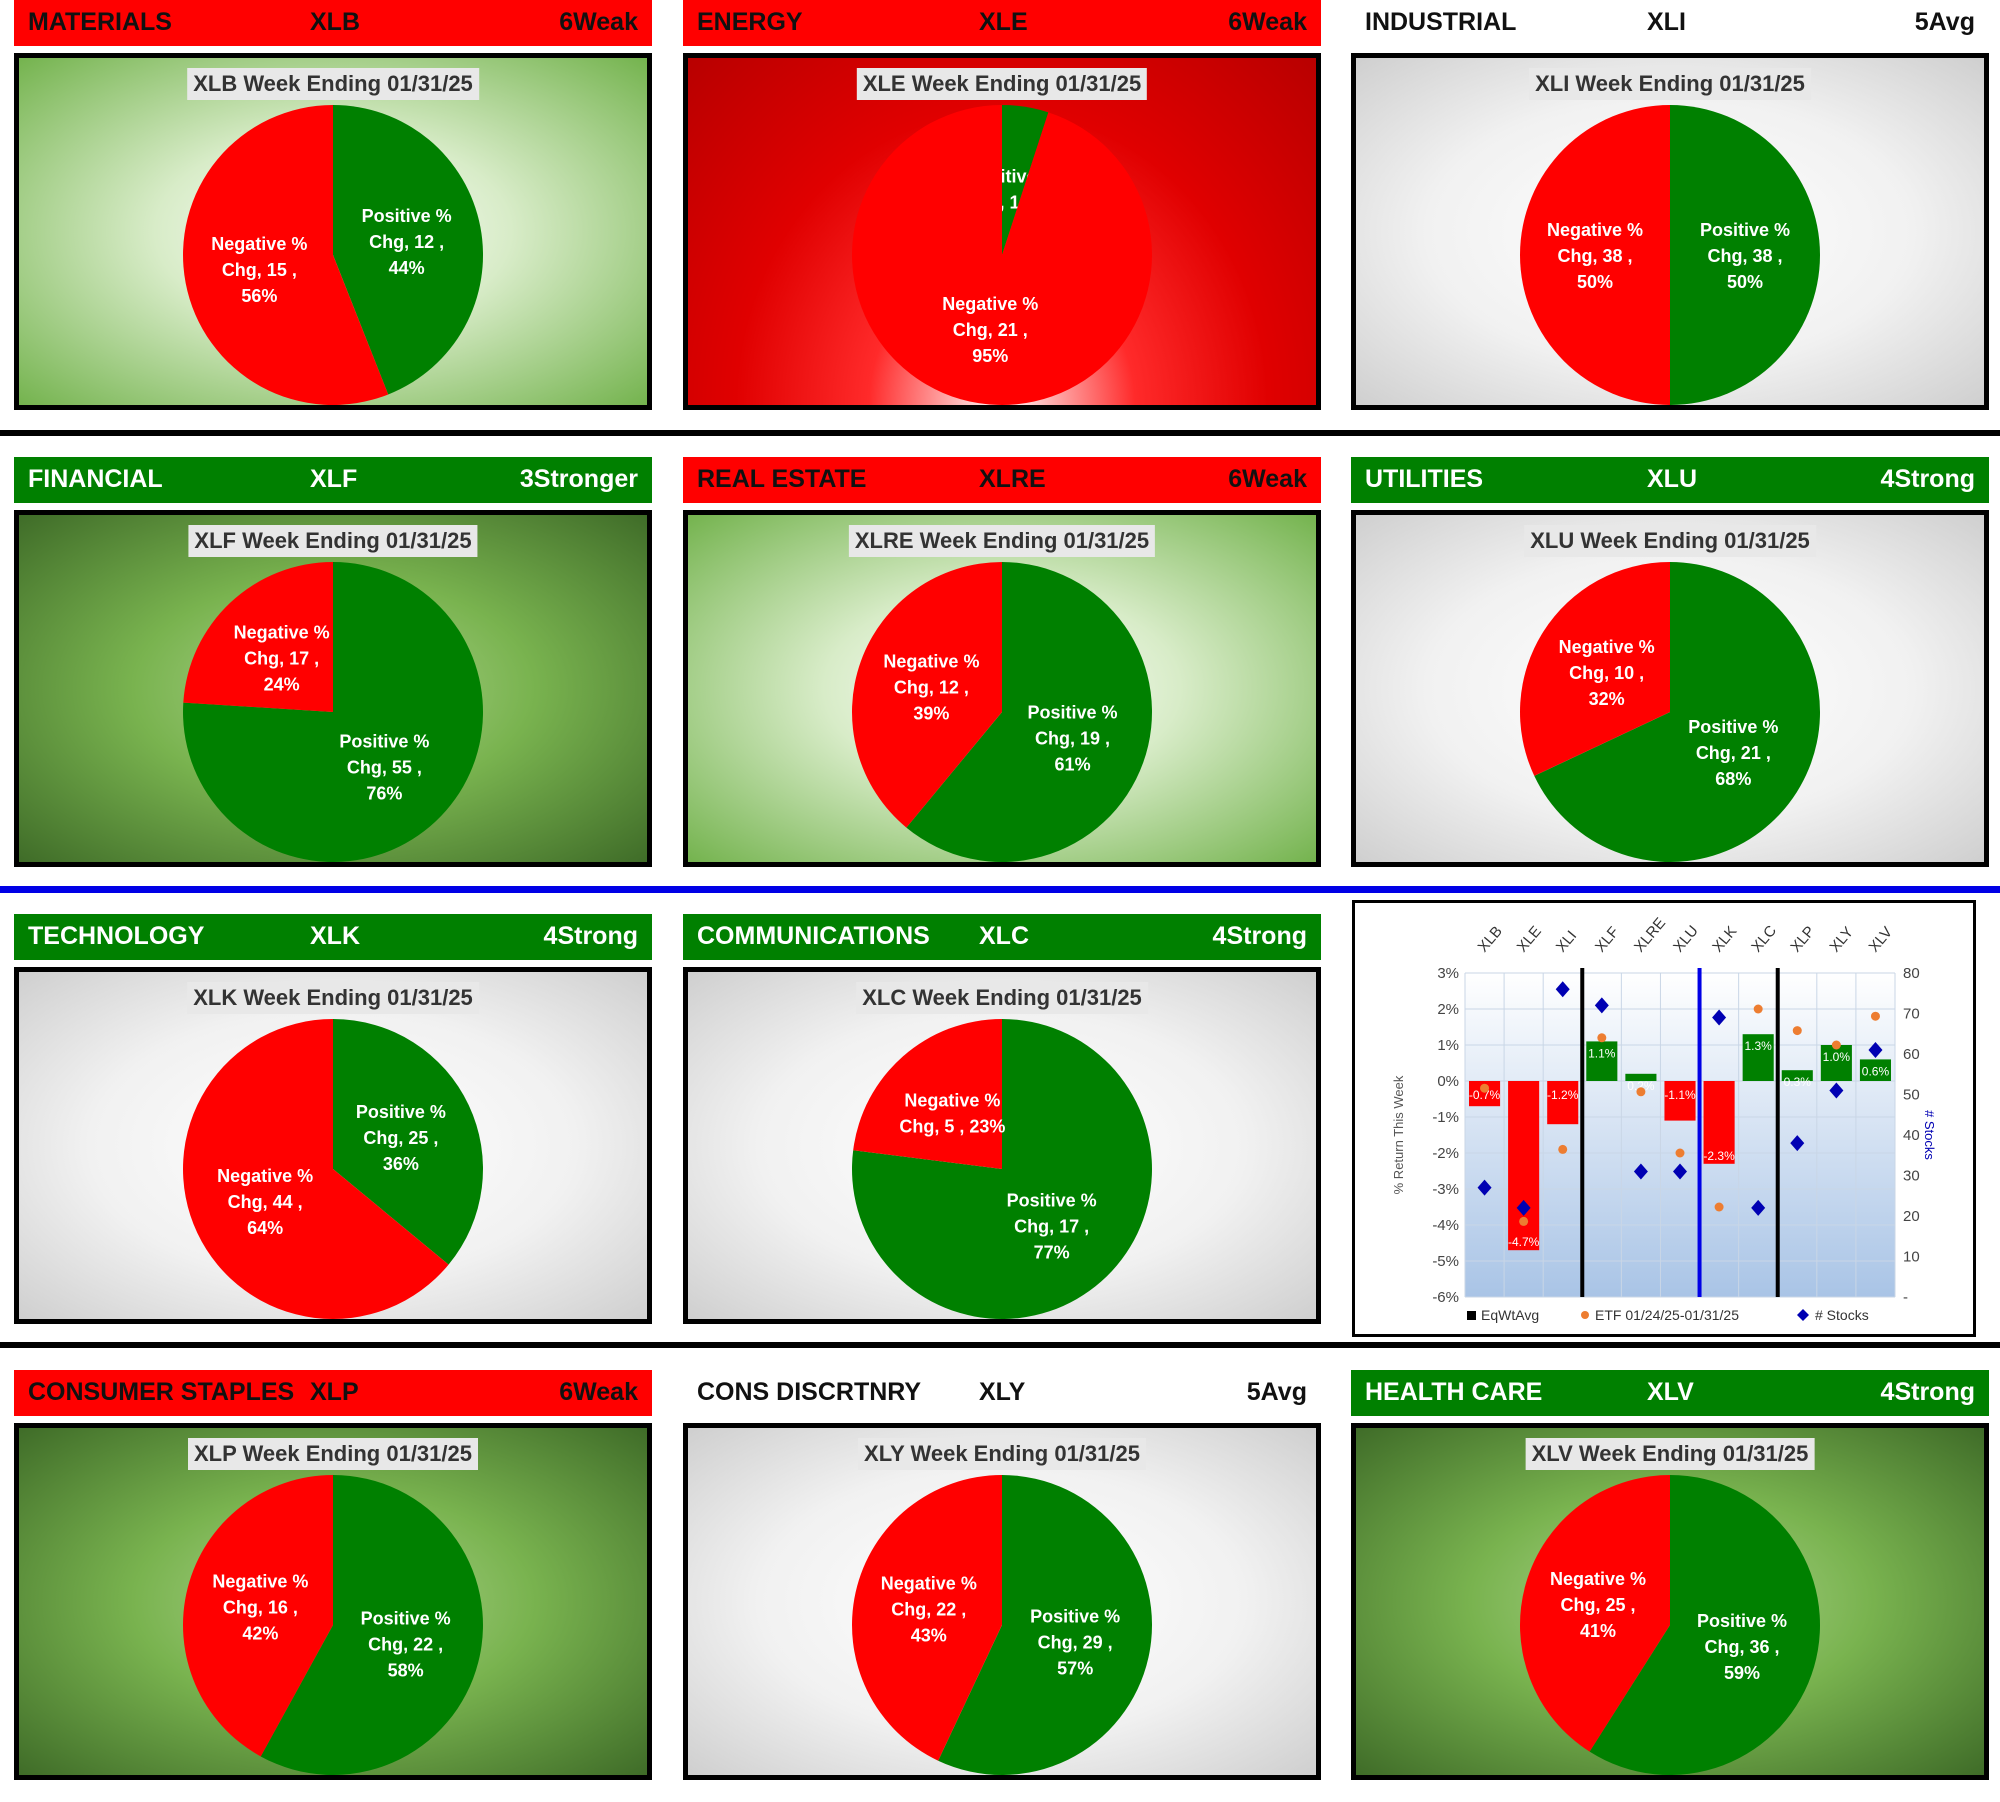 This screenshot has height=1802, width=2000. Describe the element at coordinates (1733, 753) in the screenshot. I see `svg-text:Positive %Chg, 21 ,68%: Positive % Chg, 21 , 68%` at that location.